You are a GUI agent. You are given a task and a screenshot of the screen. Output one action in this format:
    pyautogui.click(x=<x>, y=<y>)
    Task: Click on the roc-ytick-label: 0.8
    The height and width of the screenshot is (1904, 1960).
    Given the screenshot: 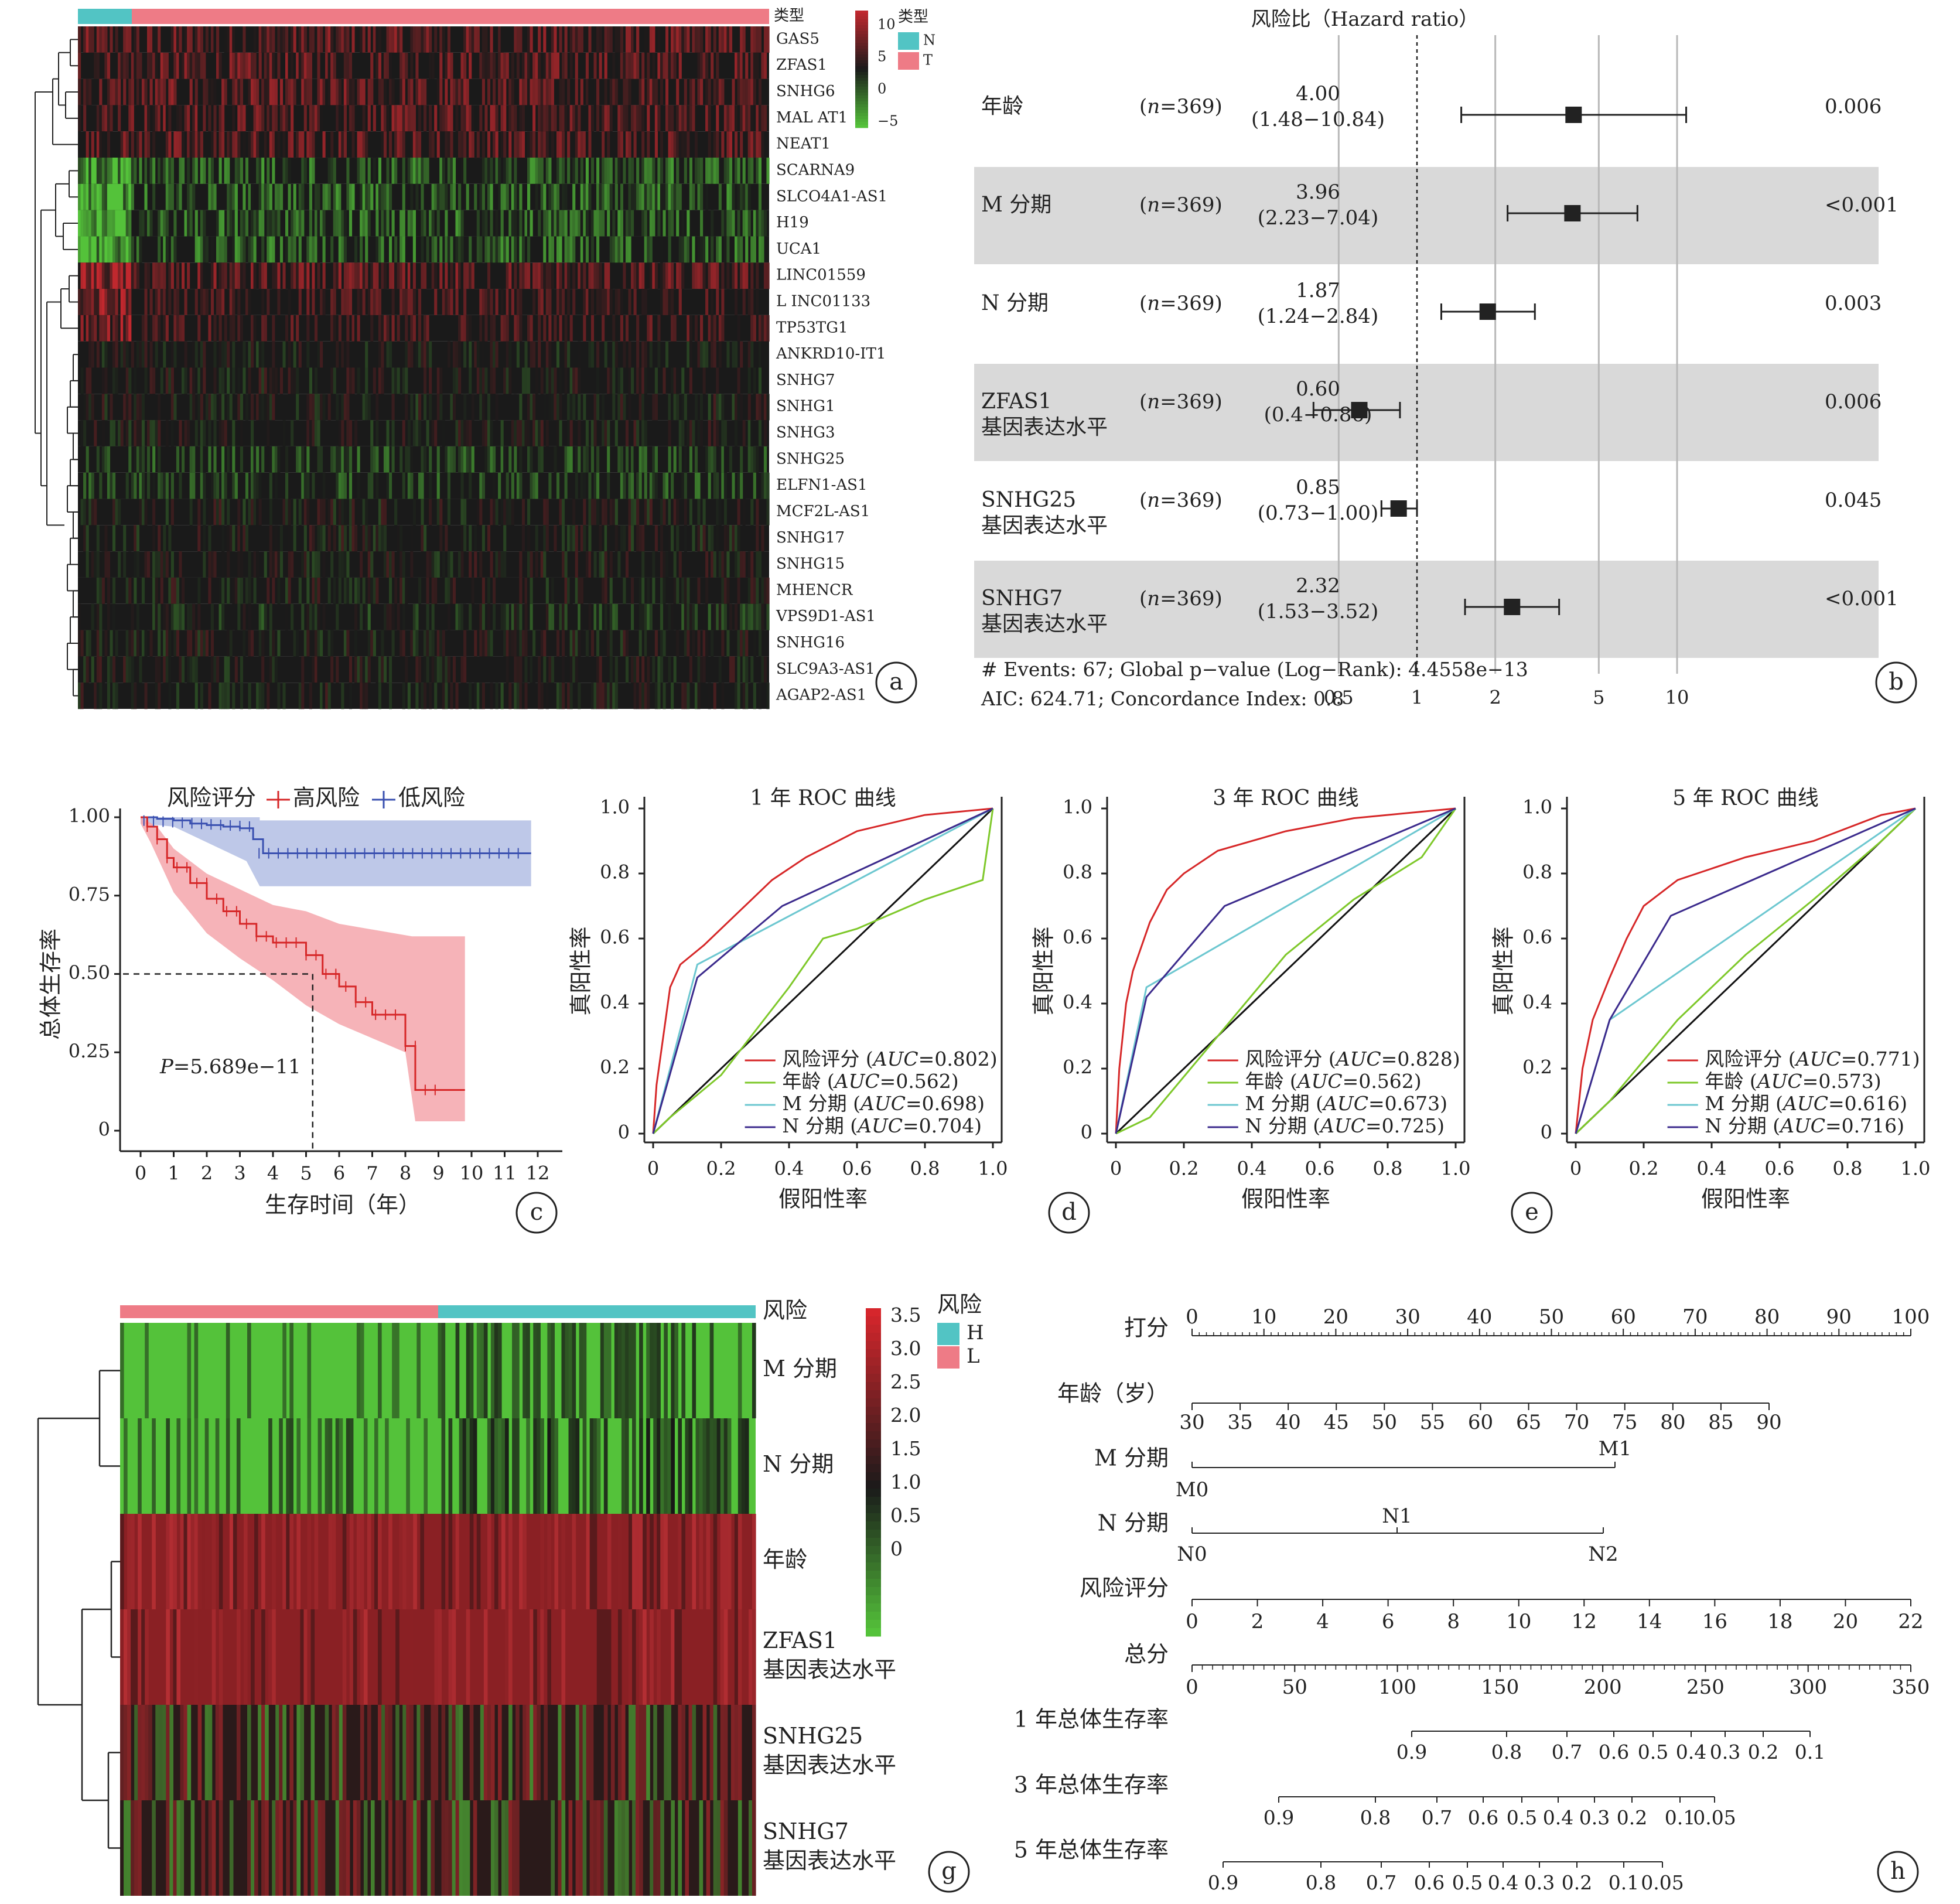 What is the action you would take?
    pyautogui.click(x=615, y=872)
    